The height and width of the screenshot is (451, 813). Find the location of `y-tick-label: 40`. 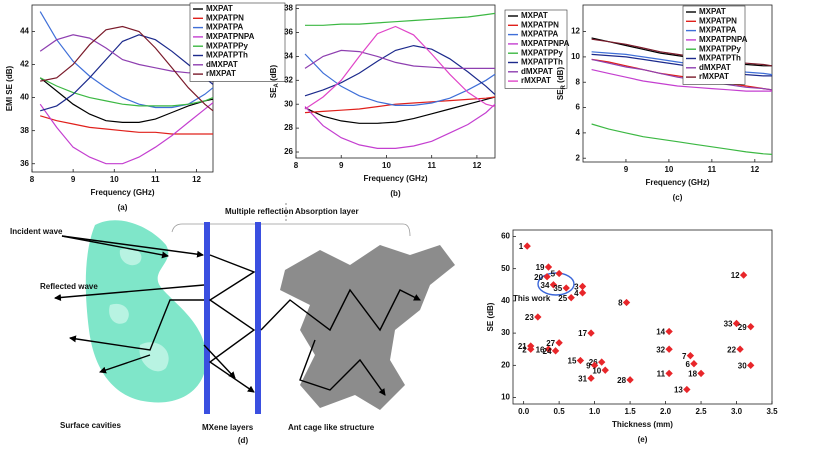

y-tick-label: 40 is located at coordinates (505, 300).